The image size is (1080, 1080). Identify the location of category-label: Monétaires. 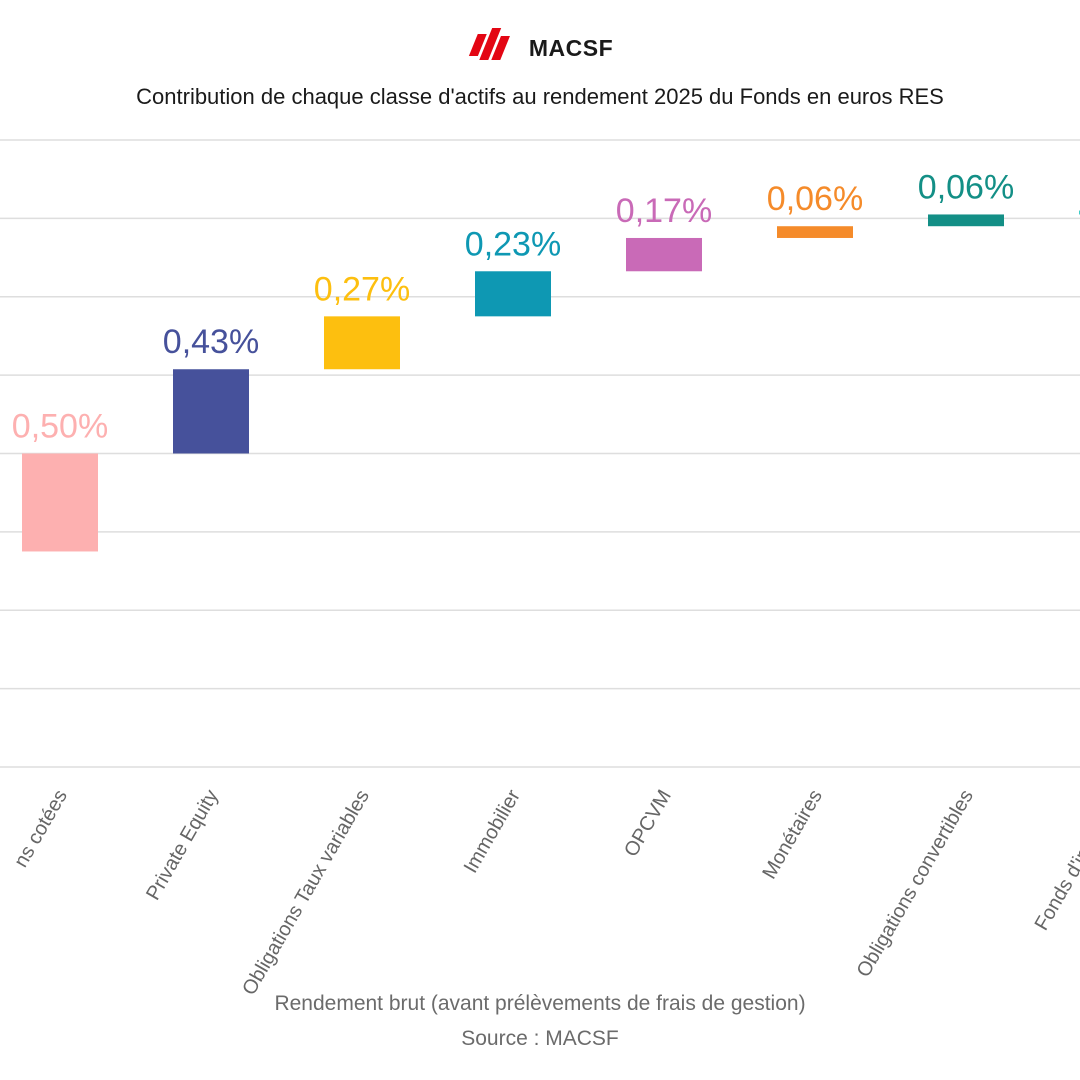
(792, 834).